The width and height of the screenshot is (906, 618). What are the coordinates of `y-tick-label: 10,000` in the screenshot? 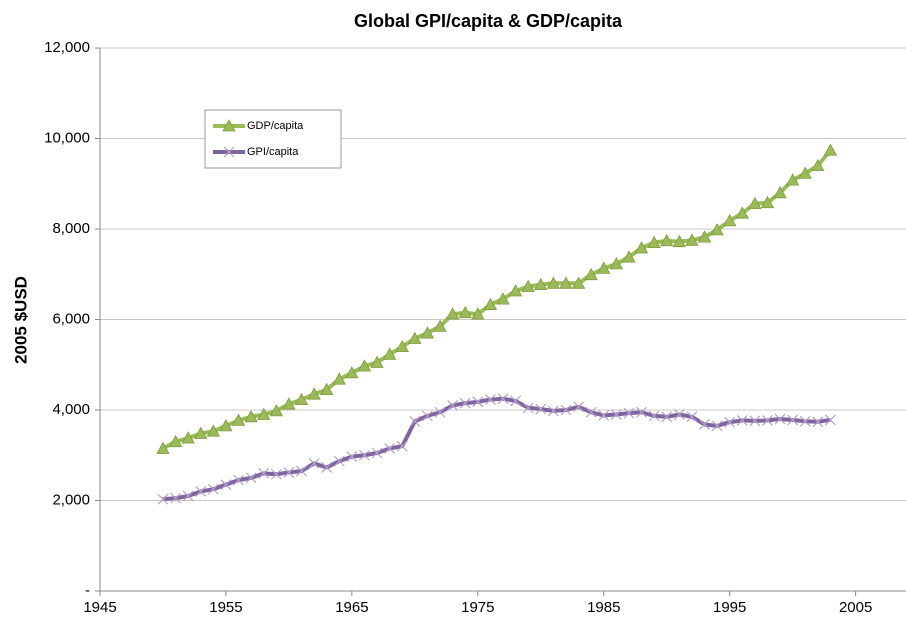 It's located at (67, 137).